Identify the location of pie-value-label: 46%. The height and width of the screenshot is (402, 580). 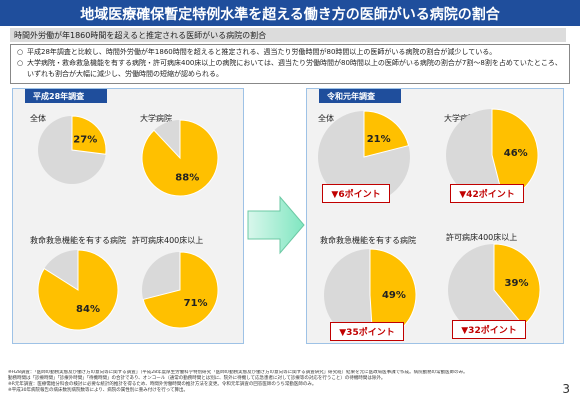
(516, 153).